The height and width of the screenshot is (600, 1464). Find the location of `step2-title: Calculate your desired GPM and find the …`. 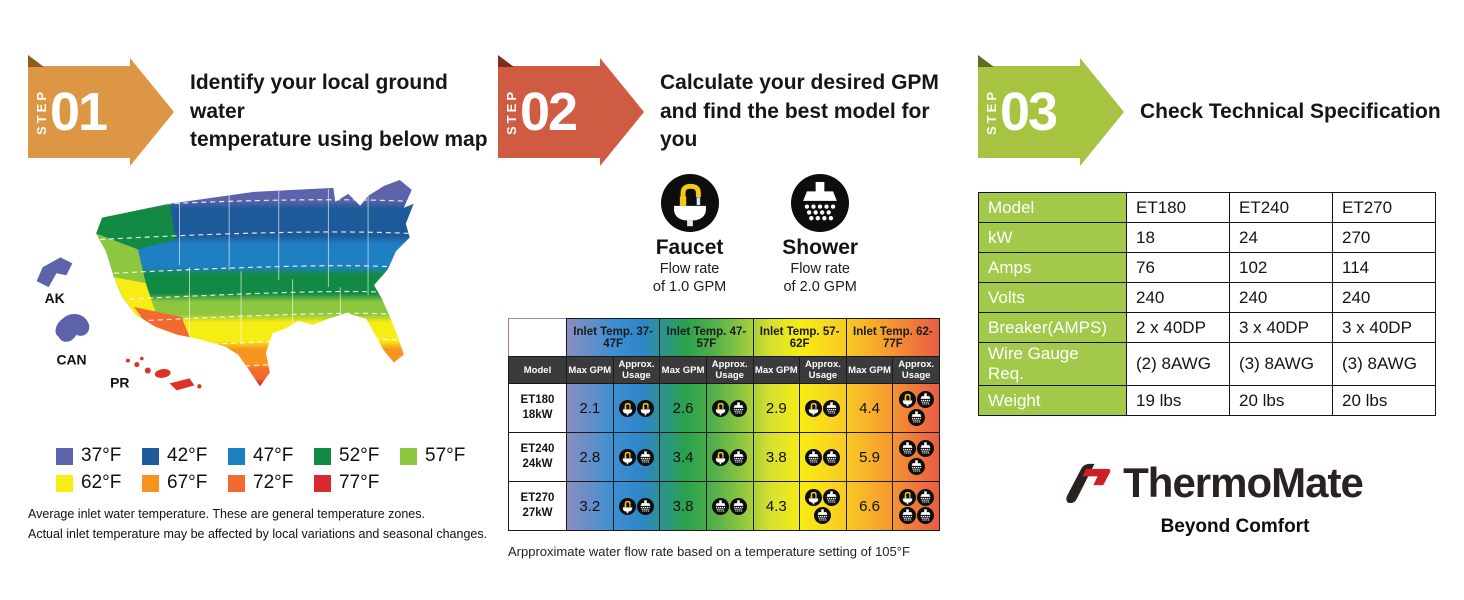

step2-title: Calculate your desired GPM and find the … is located at coordinates (799, 111).